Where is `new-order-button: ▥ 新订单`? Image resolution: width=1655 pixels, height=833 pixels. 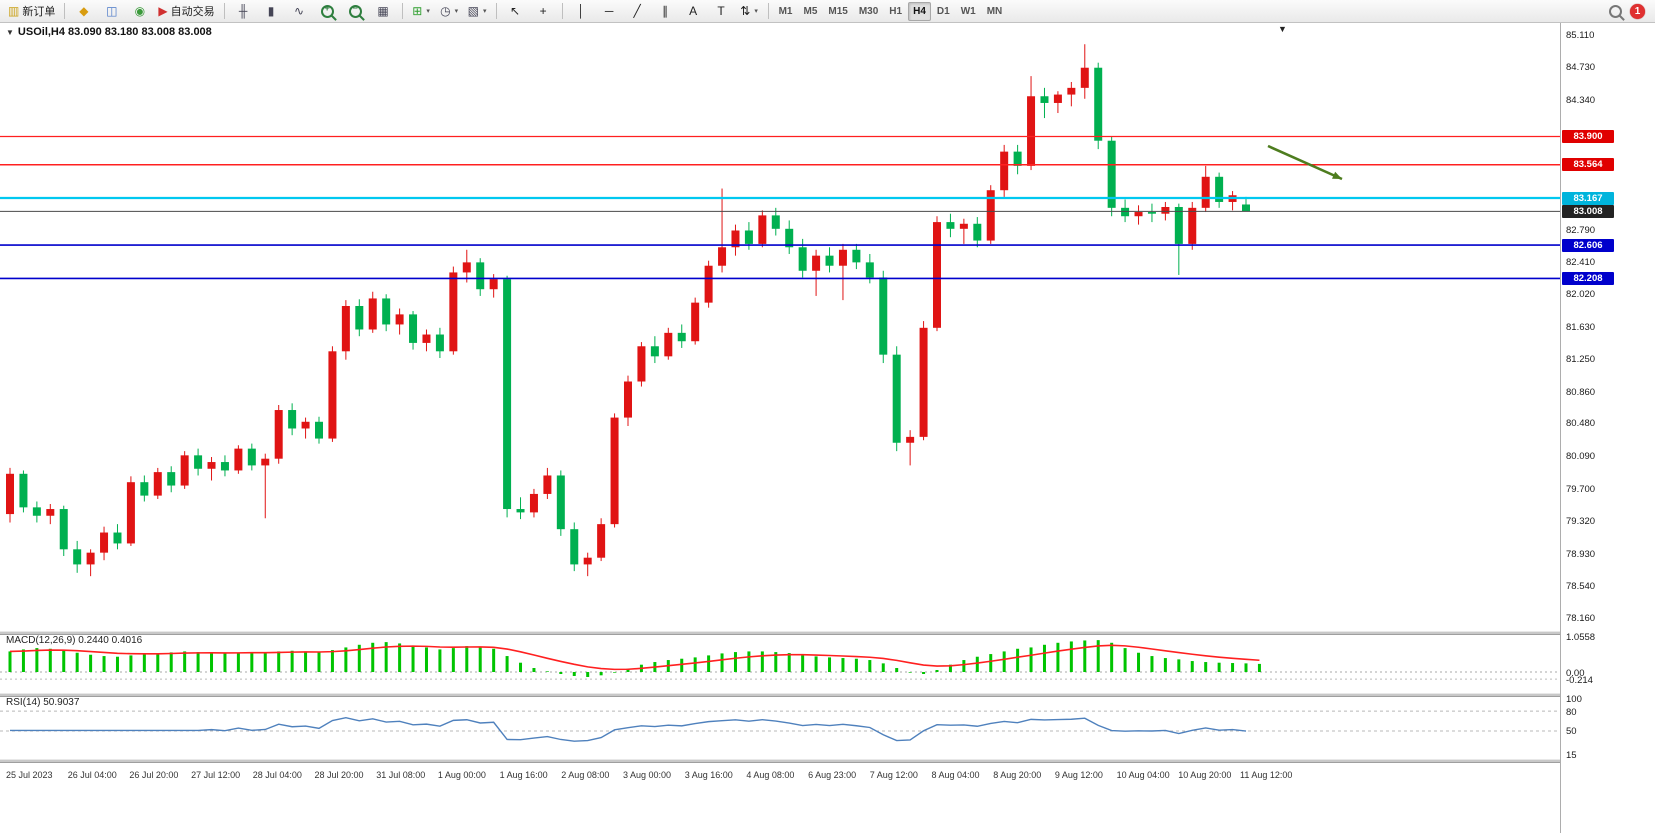
new-order-button: ▥ 新订单 is located at coordinates (32, 11).